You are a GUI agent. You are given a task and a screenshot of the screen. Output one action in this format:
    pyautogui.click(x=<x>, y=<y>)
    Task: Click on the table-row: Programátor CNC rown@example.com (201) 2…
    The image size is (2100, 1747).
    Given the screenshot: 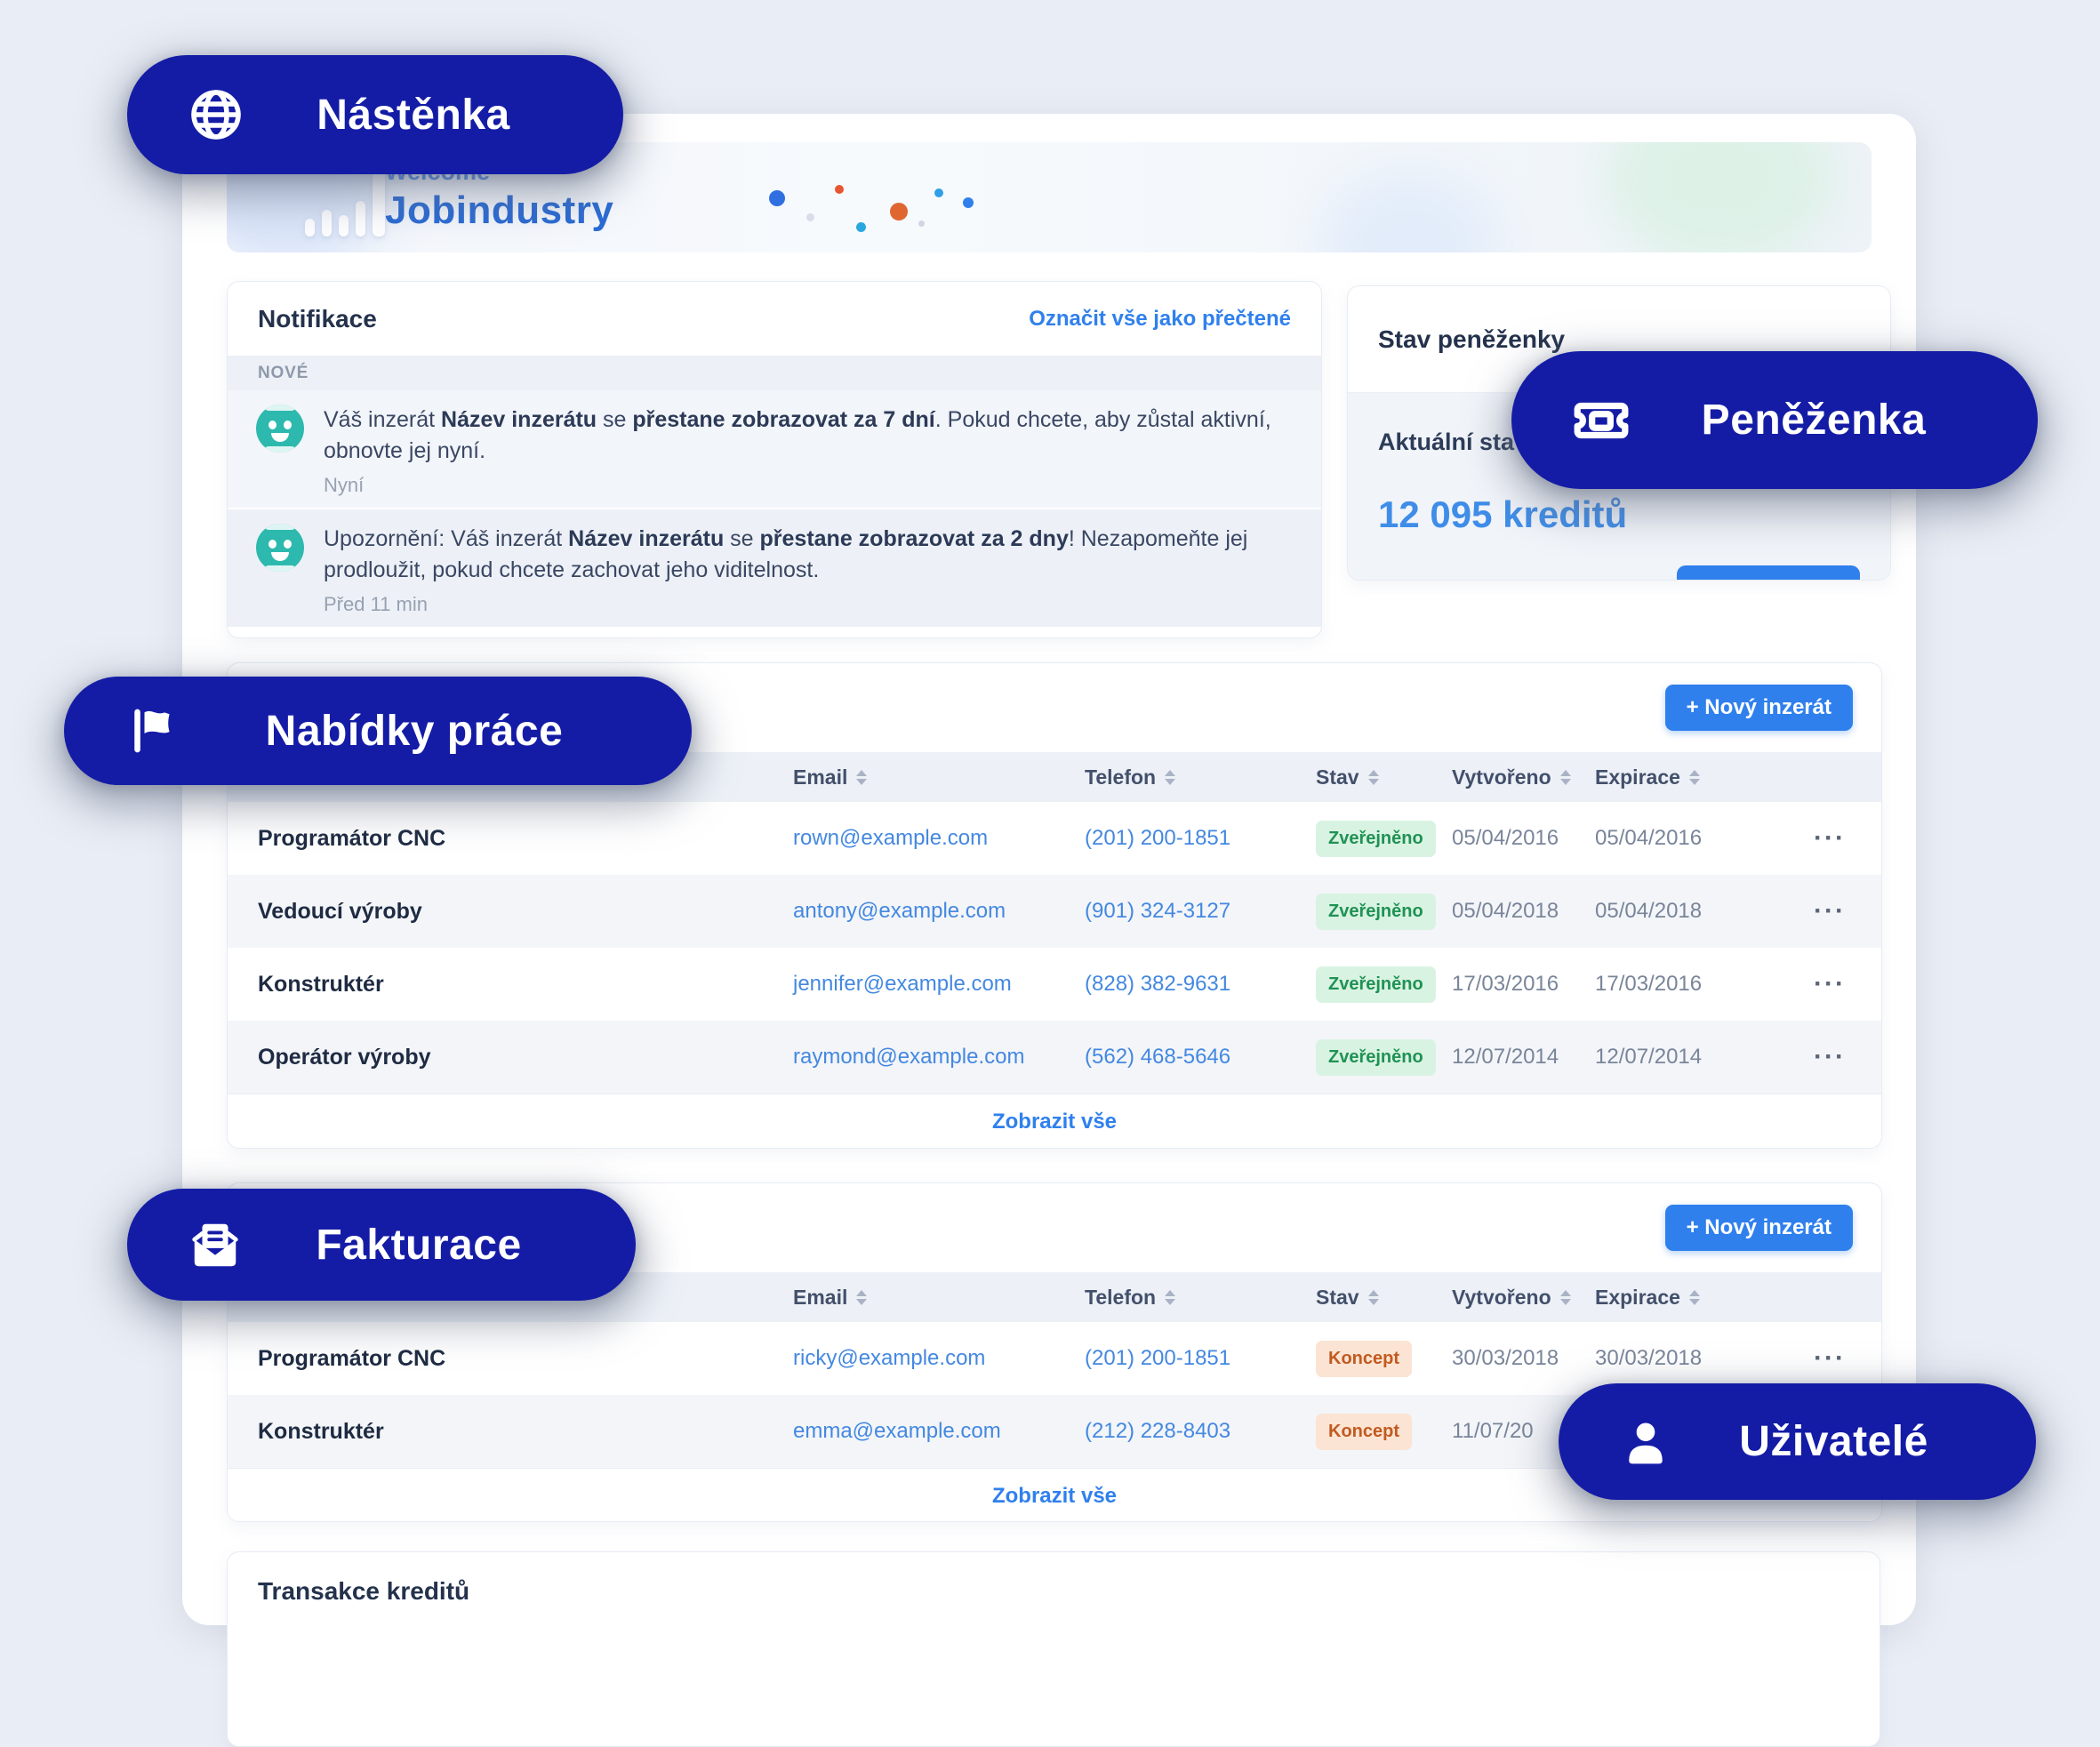 What is the action you would take?
    pyautogui.click(x=1054, y=838)
    